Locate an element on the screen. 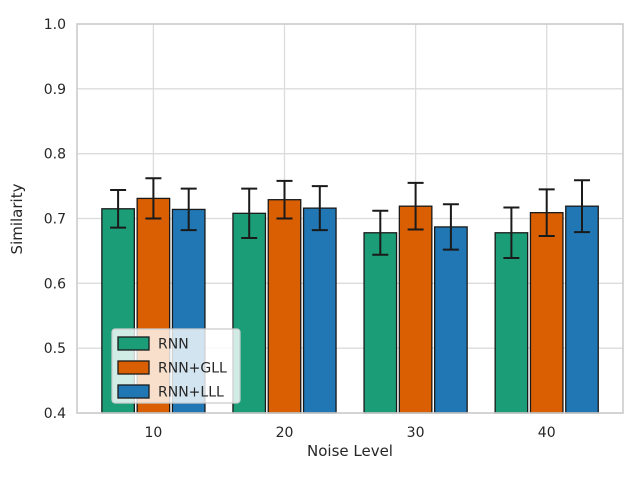  legend-swatch-RNN is located at coordinates (133, 343).